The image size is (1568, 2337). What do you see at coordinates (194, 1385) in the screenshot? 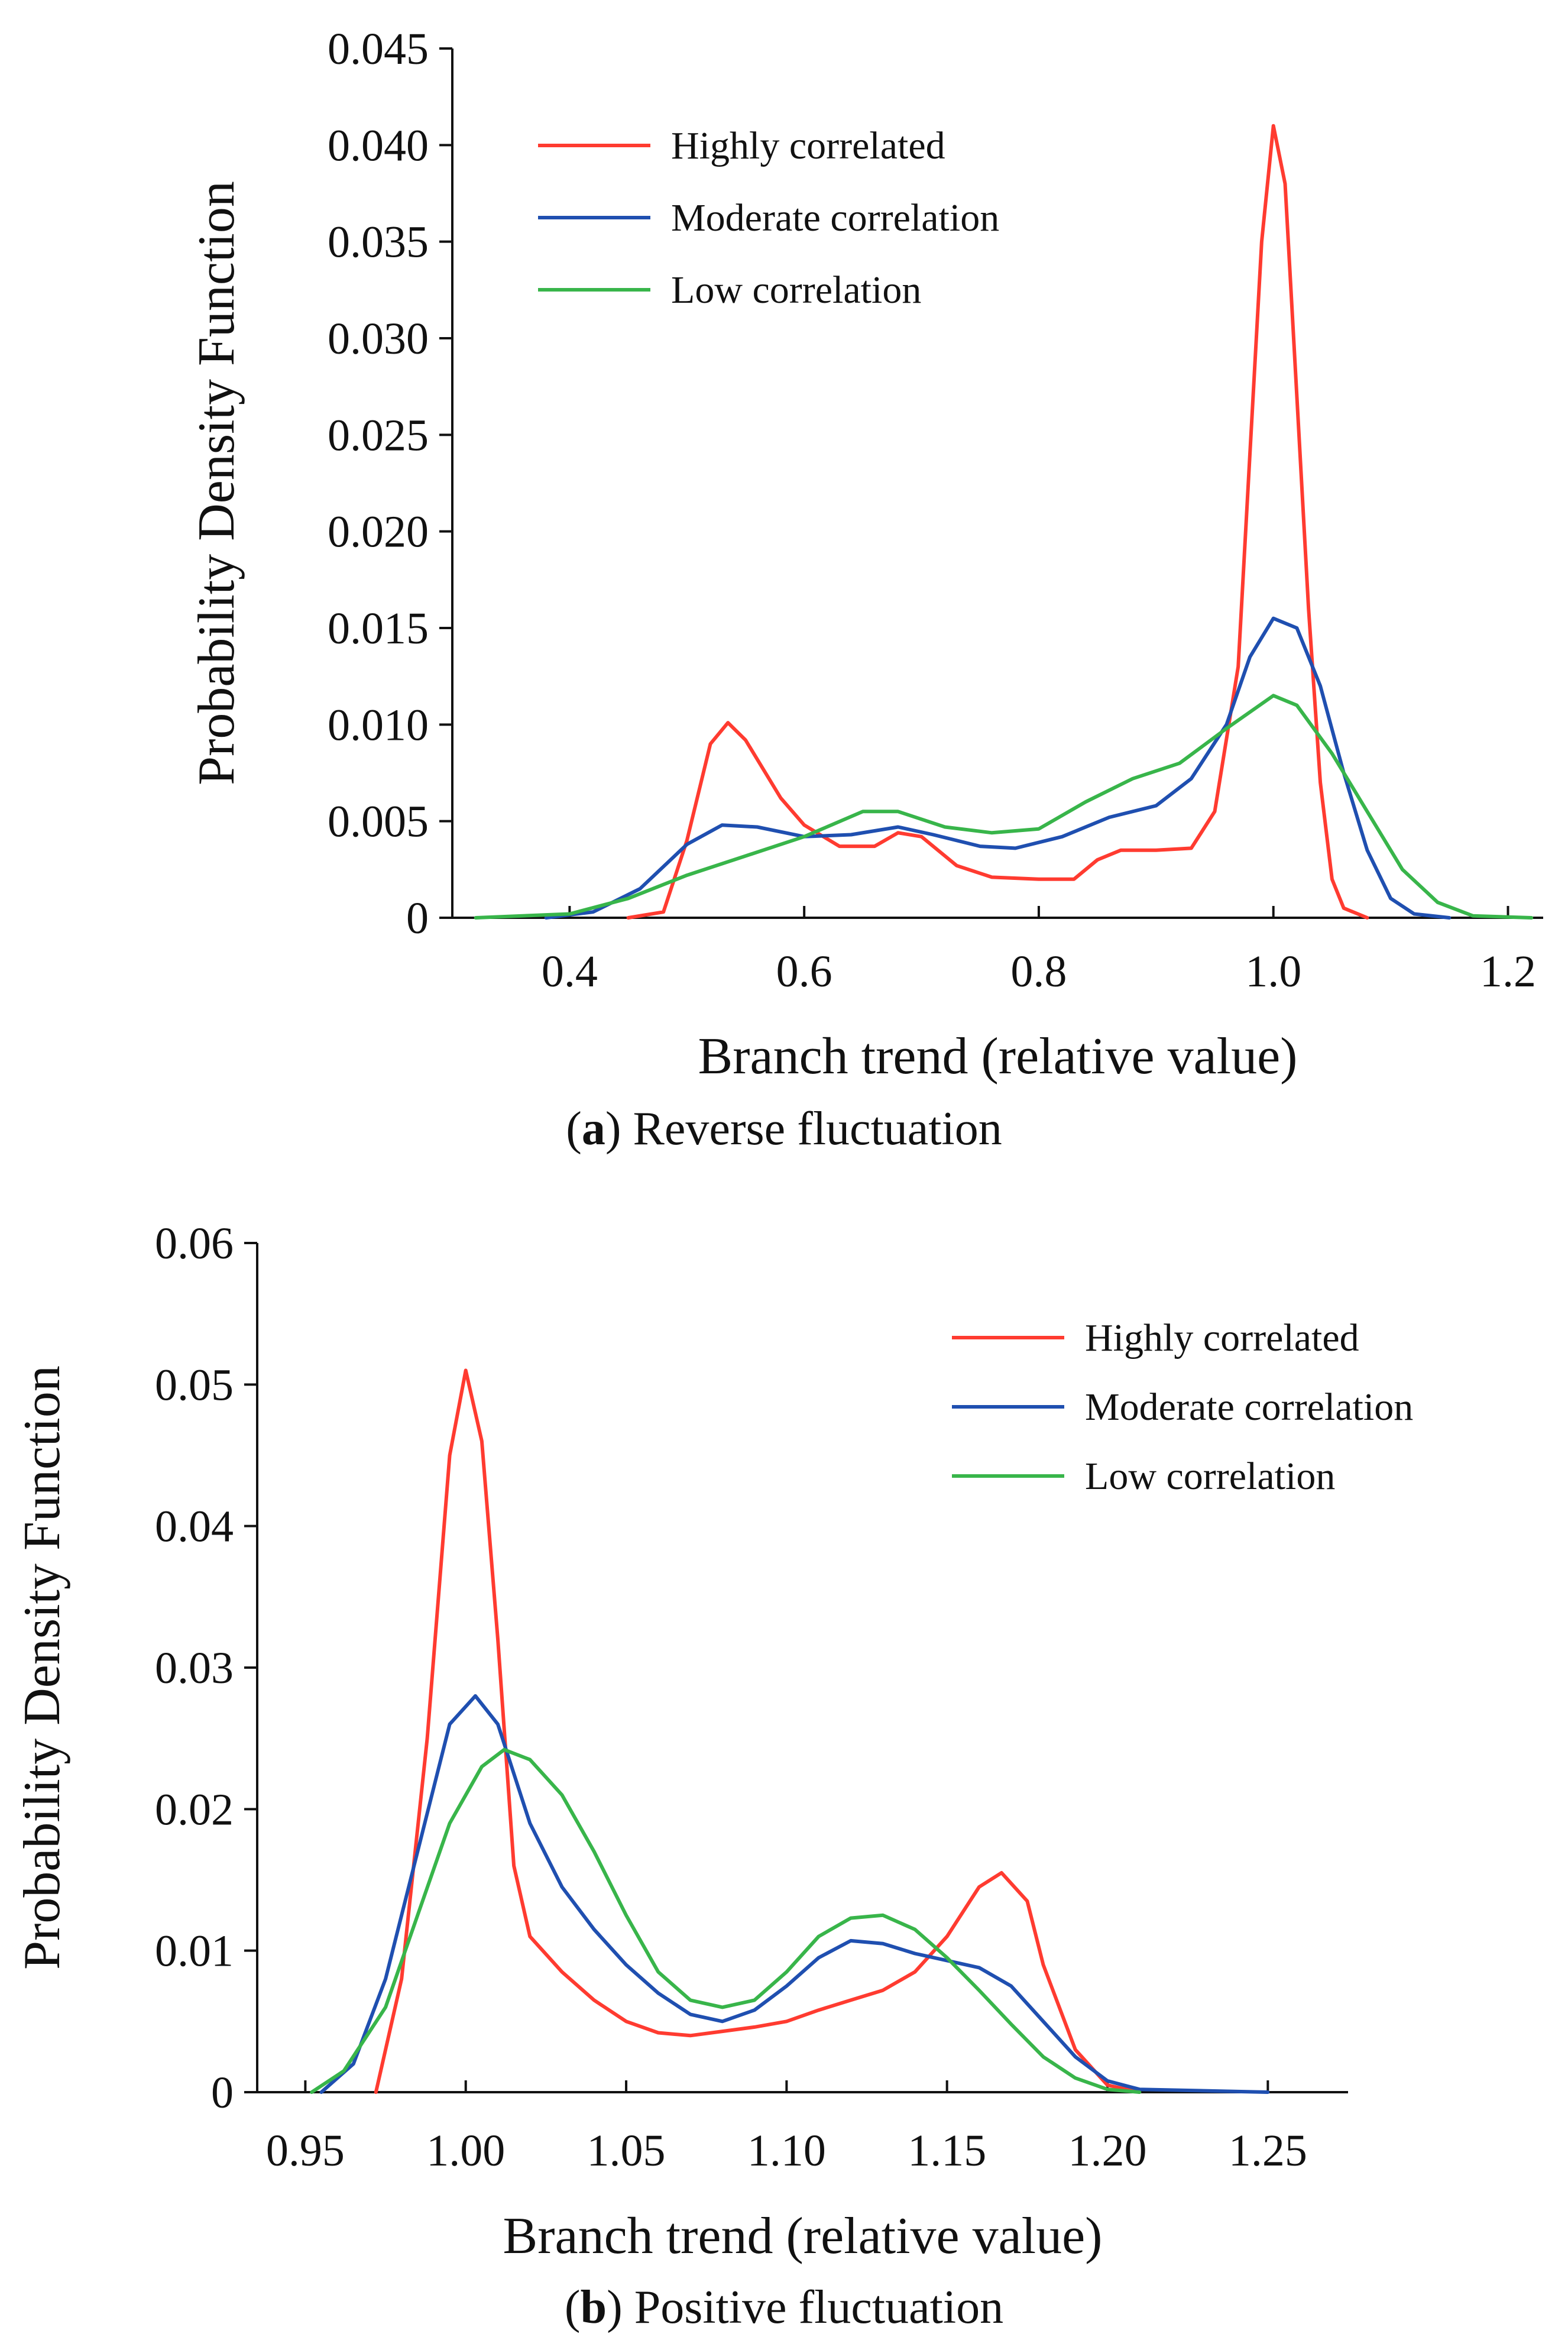
I see `y-tick-label: 0.05` at bounding box center [194, 1385].